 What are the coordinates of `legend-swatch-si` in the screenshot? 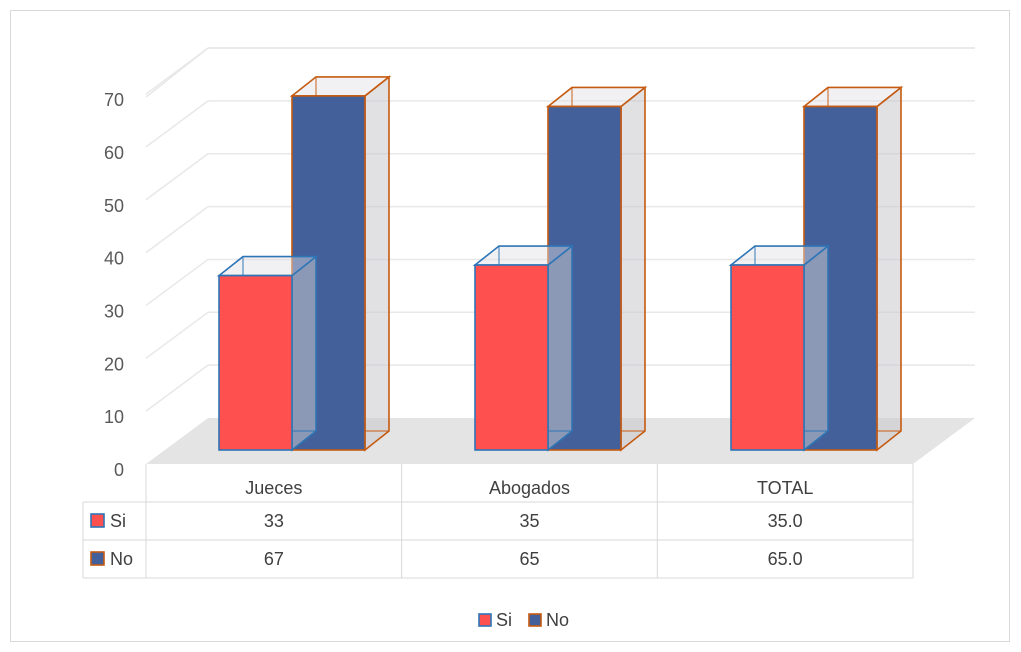 It's located at (485, 620).